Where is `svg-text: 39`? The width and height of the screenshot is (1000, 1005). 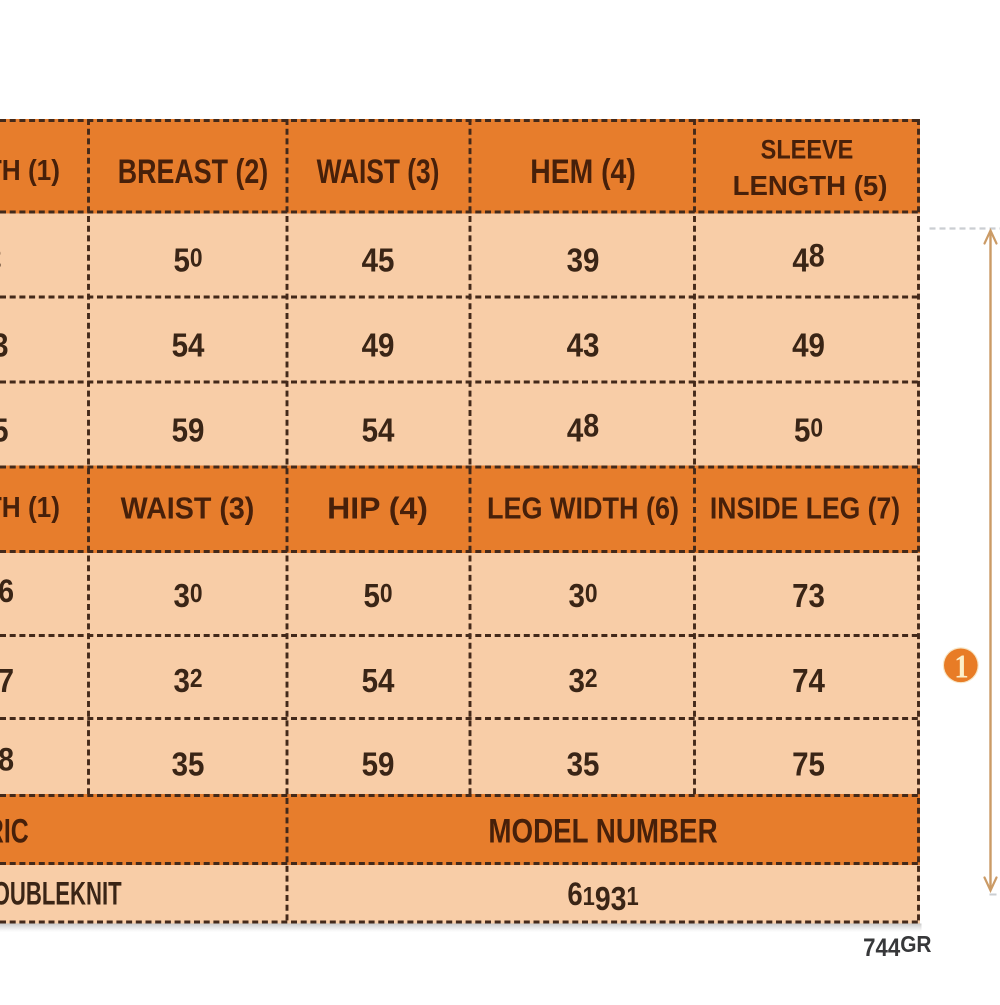 svg-text: 39 is located at coordinates (583, 260).